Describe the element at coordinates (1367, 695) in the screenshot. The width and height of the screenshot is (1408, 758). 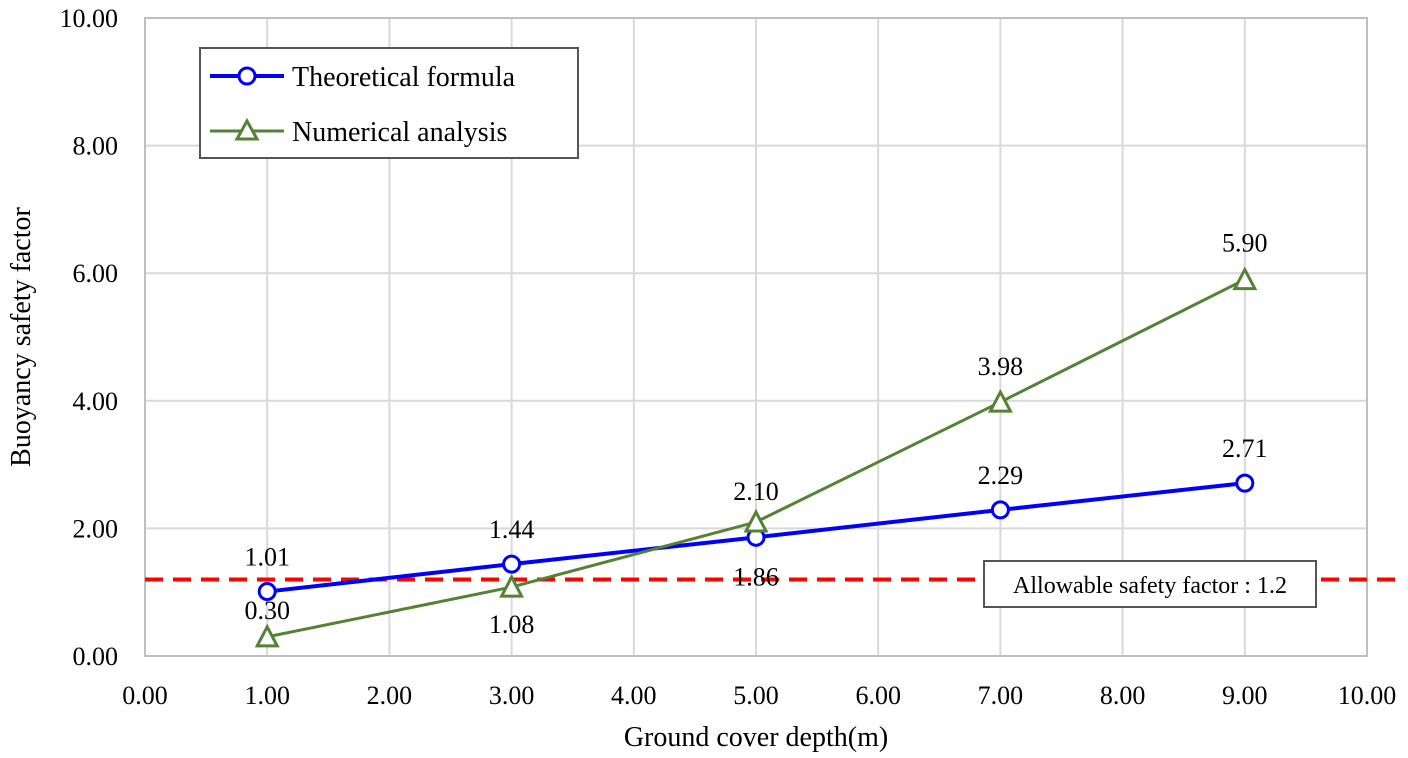
I see `x-tick-label: 10.00` at that location.